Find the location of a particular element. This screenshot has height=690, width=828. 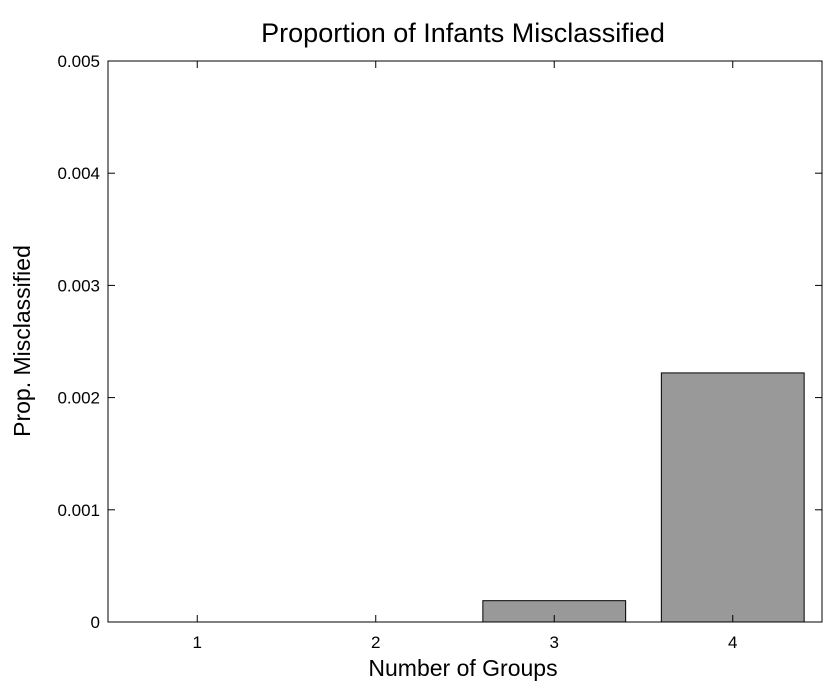

x-tick-label-2: 2 is located at coordinates (375, 642).